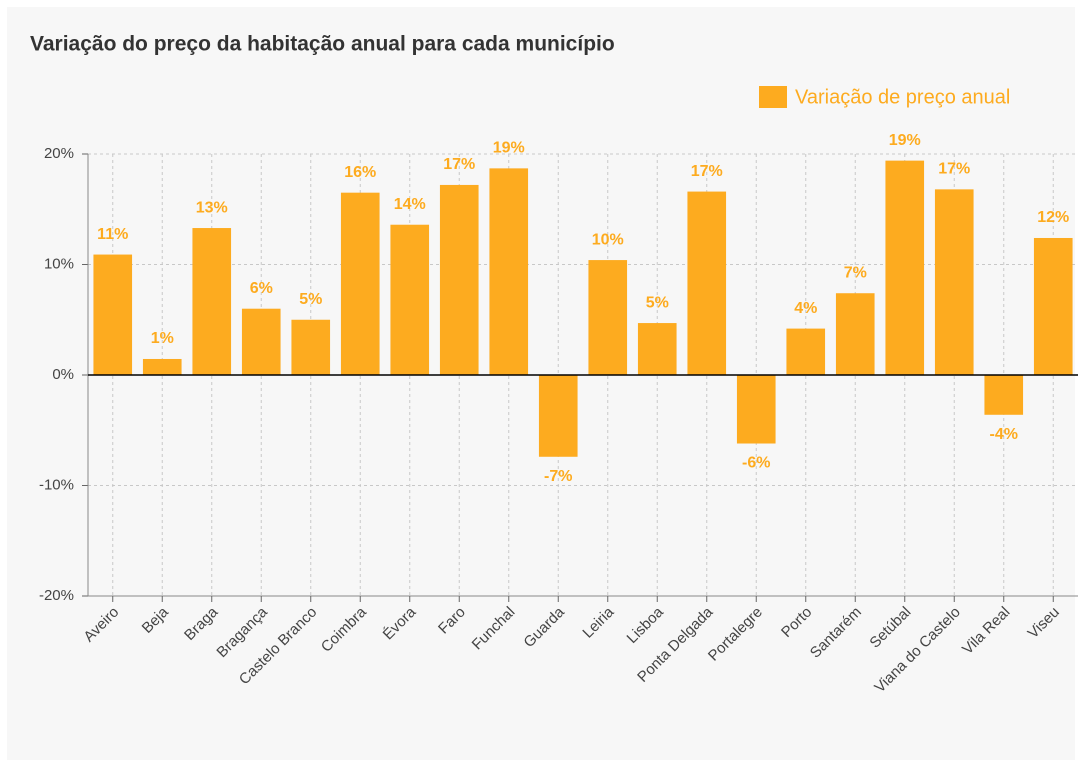 The height and width of the screenshot is (767, 1082). Describe the element at coordinates (162, 338) in the screenshot. I see `data-label: 1%` at that location.